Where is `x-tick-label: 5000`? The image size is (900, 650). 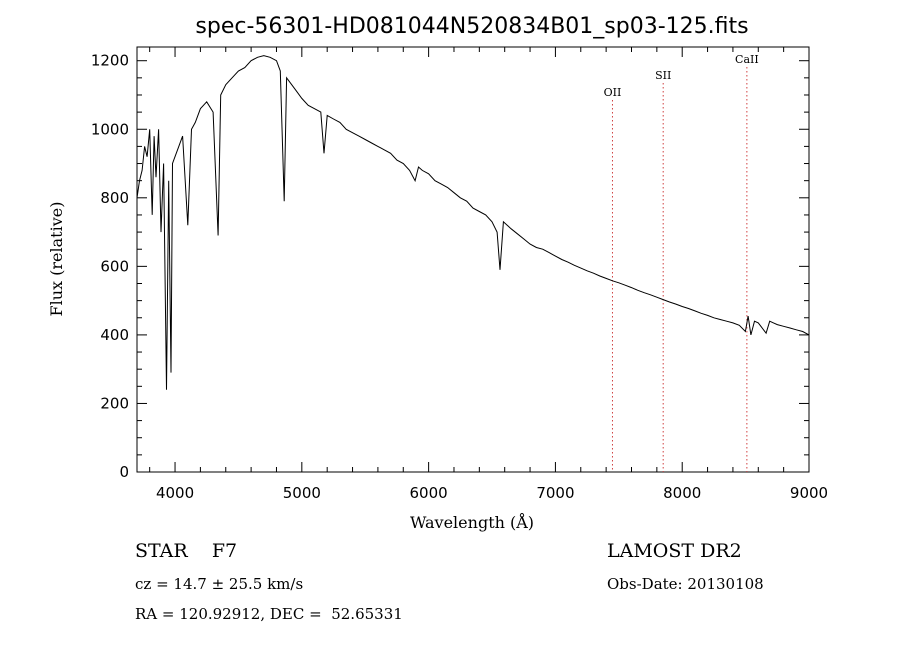
x-tick-label: 5000 is located at coordinates (302, 493).